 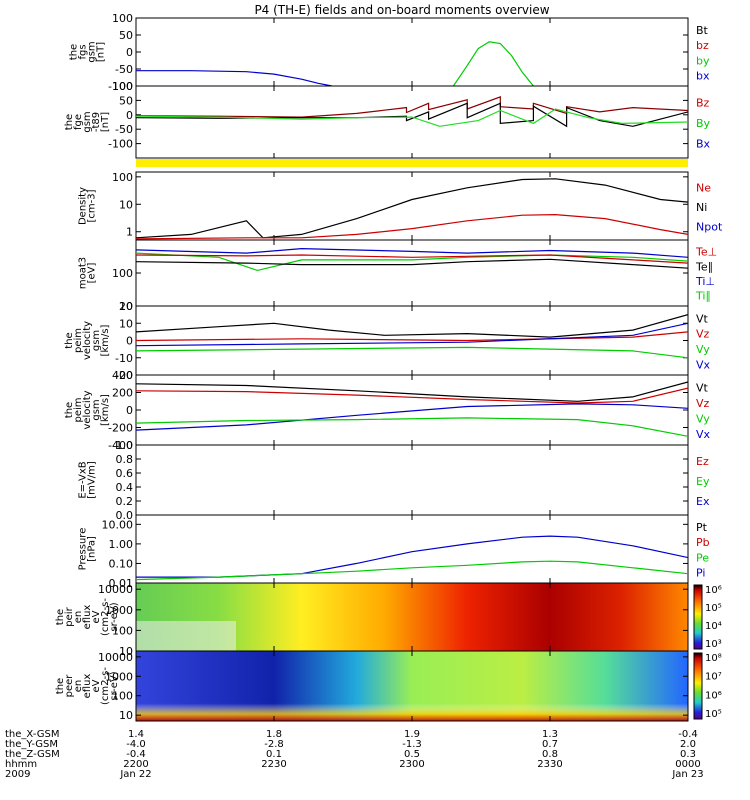 I want to click on ephemeris-value: 1.3, so click(x=550, y=734).